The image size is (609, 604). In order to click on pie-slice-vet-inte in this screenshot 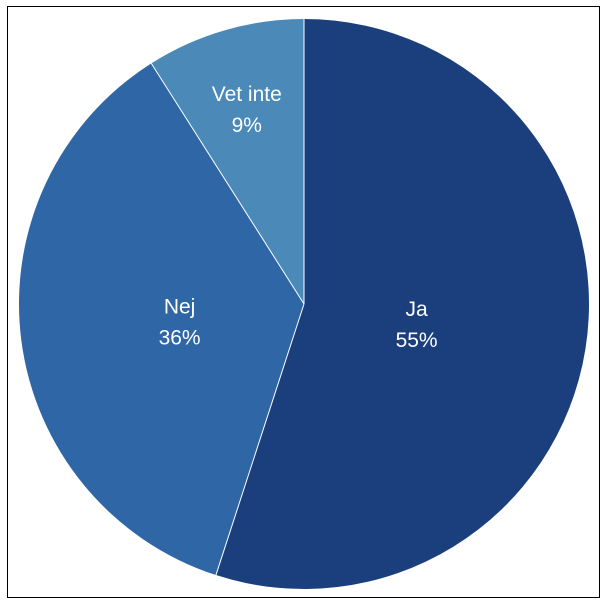, I will do `click(227, 161)`.